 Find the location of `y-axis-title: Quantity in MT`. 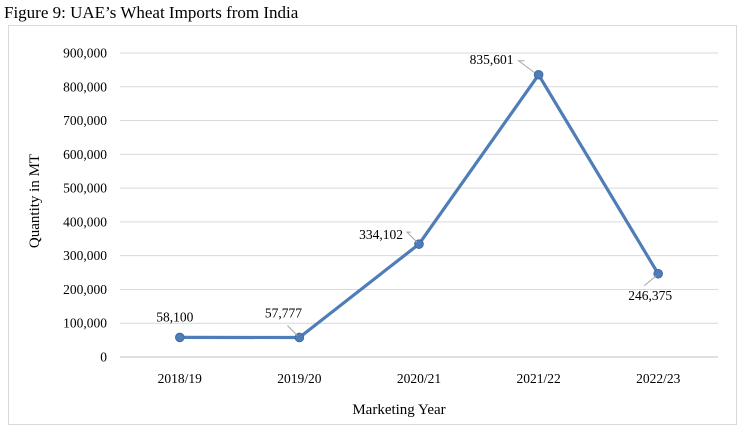

y-axis-title: Quantity in MT is located at coordinates (35, 201).